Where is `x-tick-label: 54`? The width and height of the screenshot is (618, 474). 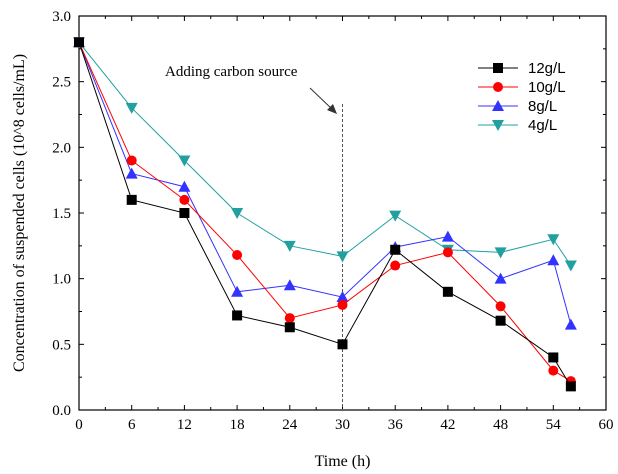
x-tick-label: 54 is located at coordinates (554, 425).